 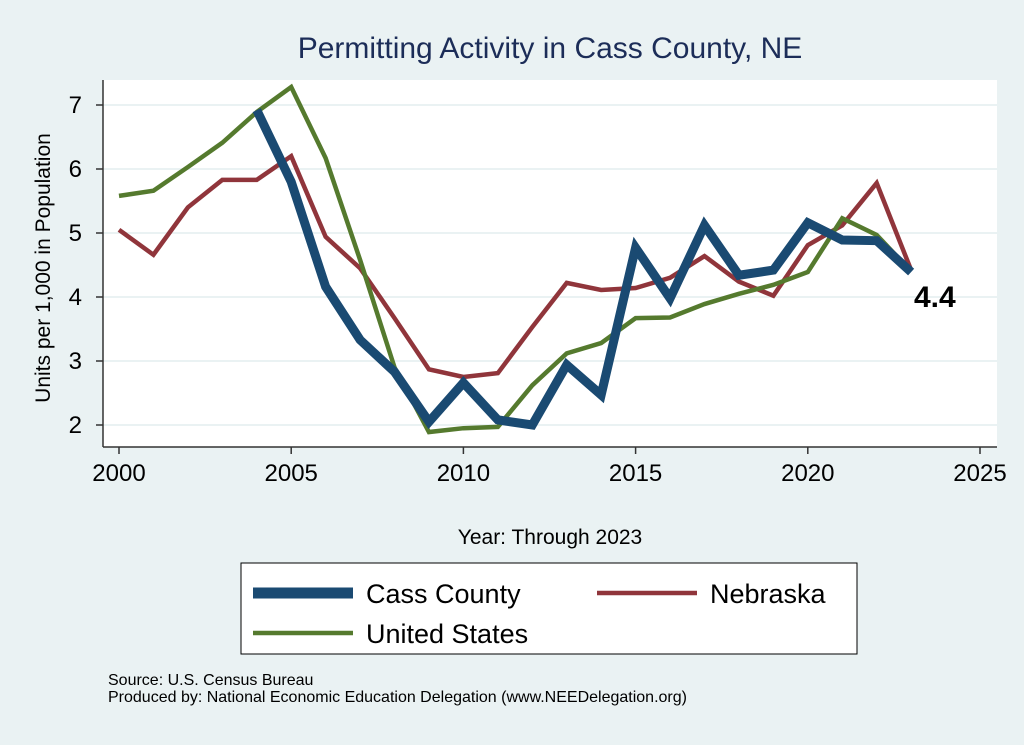 I want to click on x-tick-label: 2005, so click(x=291, y=473).